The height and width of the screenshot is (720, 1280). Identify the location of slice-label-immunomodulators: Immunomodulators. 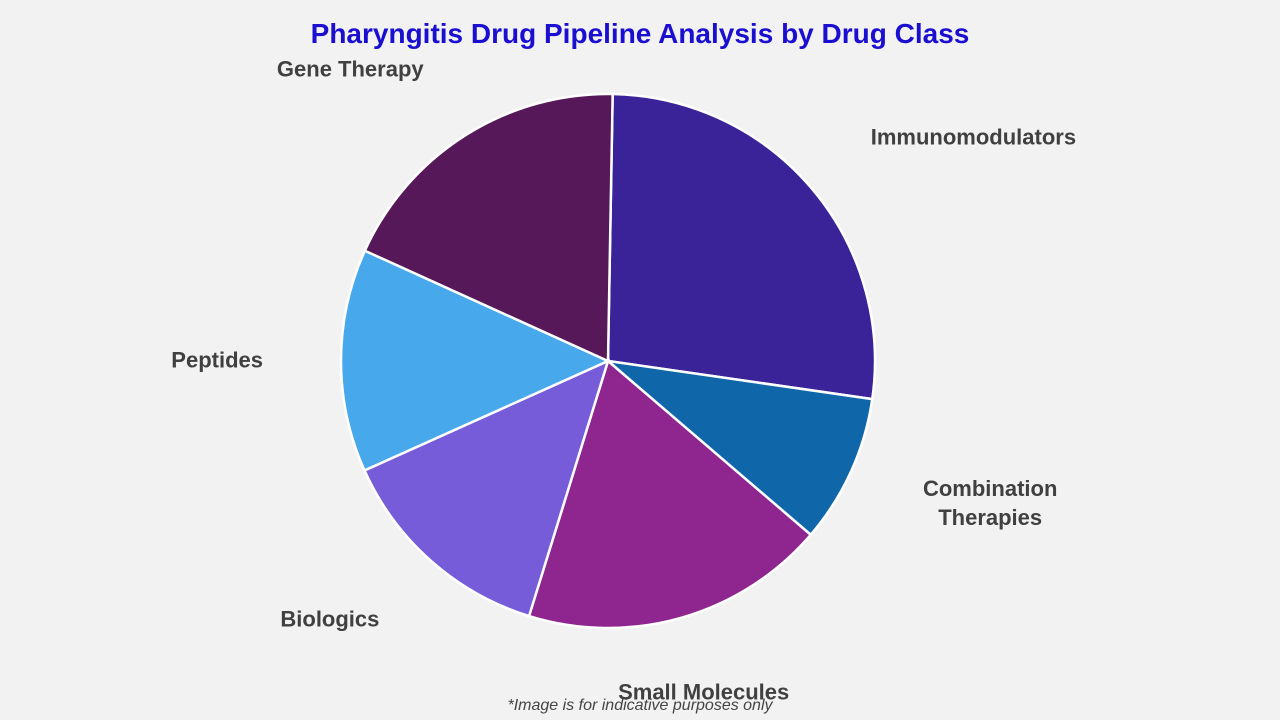
(973, 136).